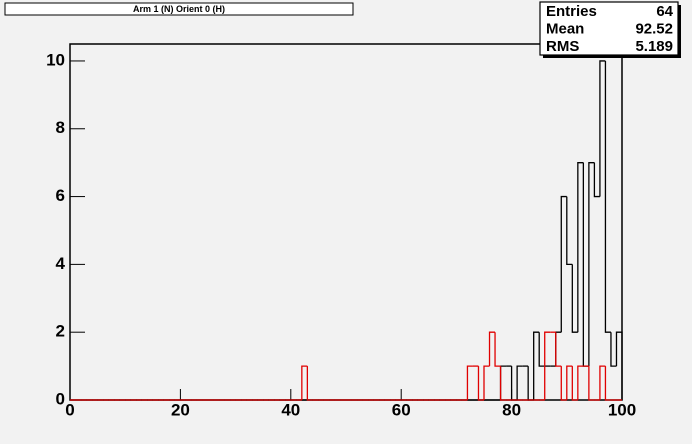 Image resolution: width=692 pixels, height=444 pixels. What do you see at coordinates (609, 28) in the screenshot?
I see `stats-box` at bounding box center [609, 28].